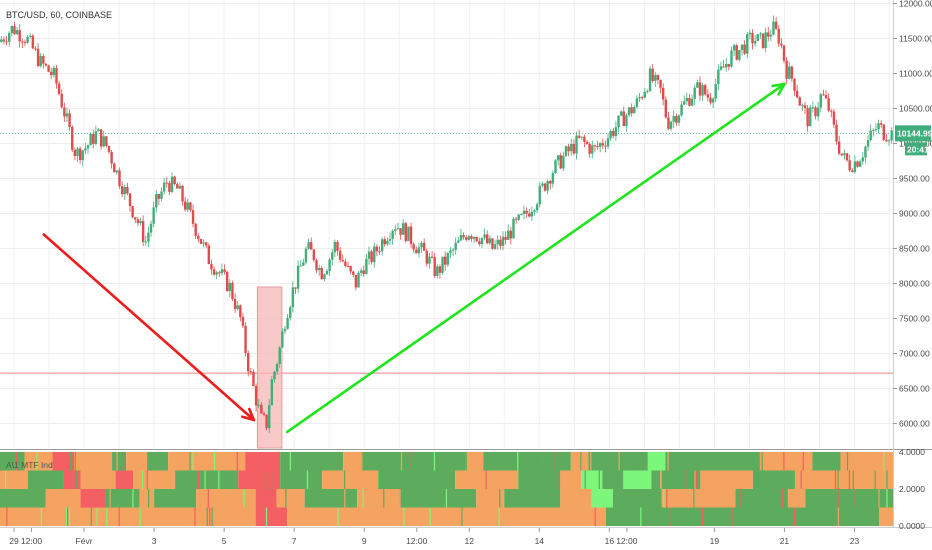  Describe the element at coordinates (913, 133) in the screenshot. I see `current-price-badge` at that location.